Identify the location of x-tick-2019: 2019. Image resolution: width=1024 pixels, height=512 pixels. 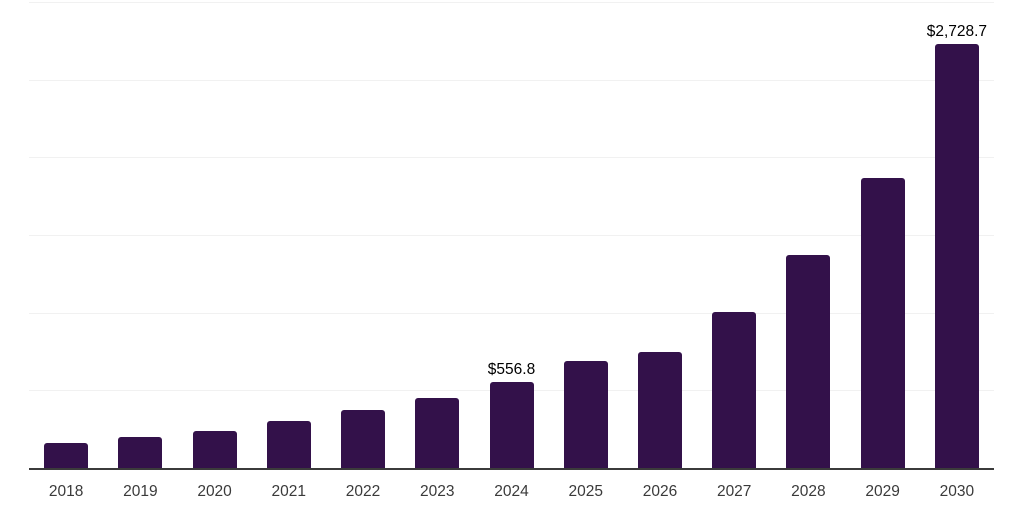
(140, 491).